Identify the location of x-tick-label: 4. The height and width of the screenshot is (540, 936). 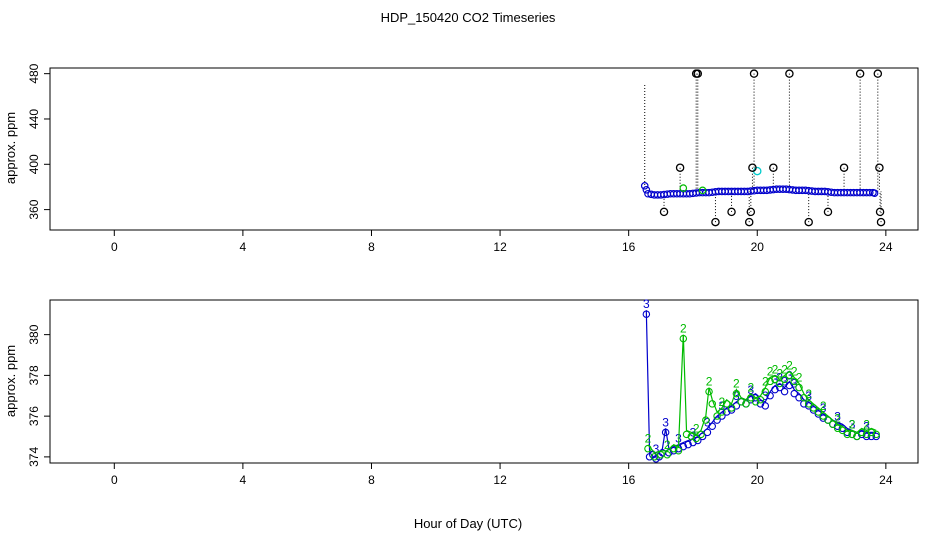
(243, 480).